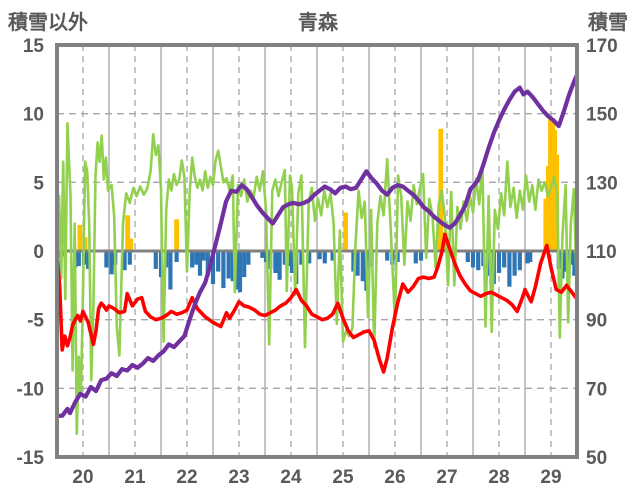 This screenshot has width=636, height=501. I want to click on left-axis-tick-label: -10, so click(30, 389).